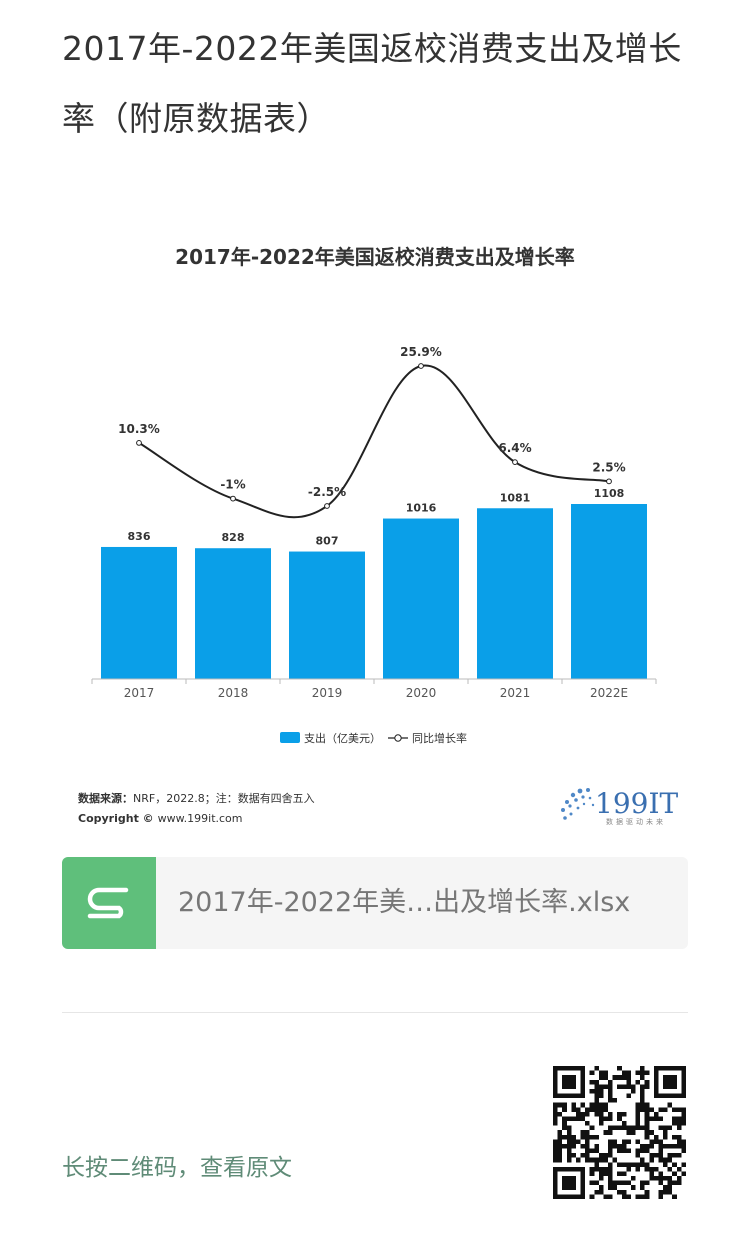 The width and height of the screenshot is (750, 1253). I want to click on legend-line-marker, so click(398, 738).